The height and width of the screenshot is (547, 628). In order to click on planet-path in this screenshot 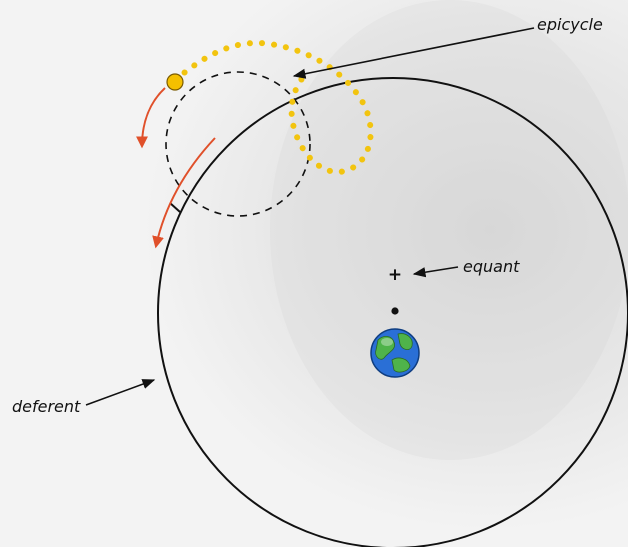, I will do `click(273, 107)`.